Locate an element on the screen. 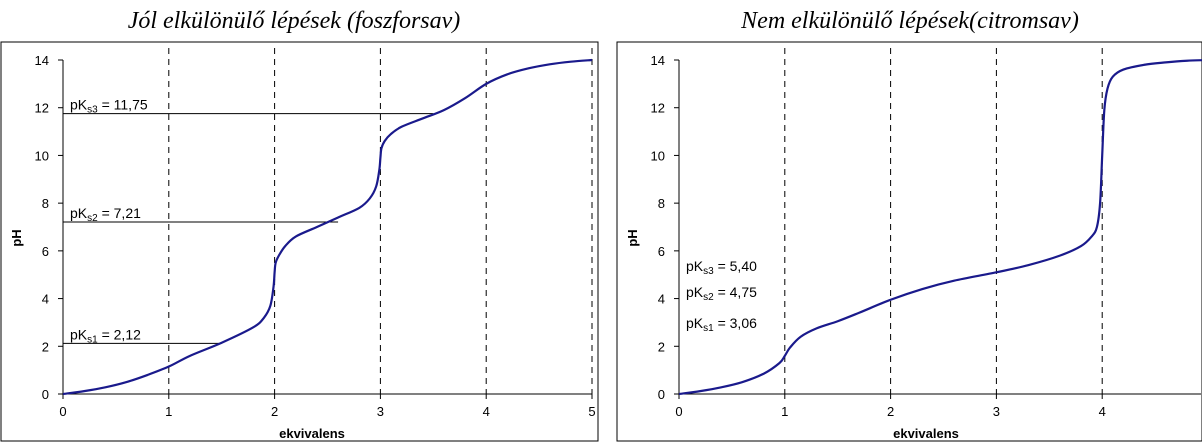 Image resolution: width=1202 pixels, height=442 pixels. pk-annotation: pKs2 = 7,21 is located at coordinates (105, 214).